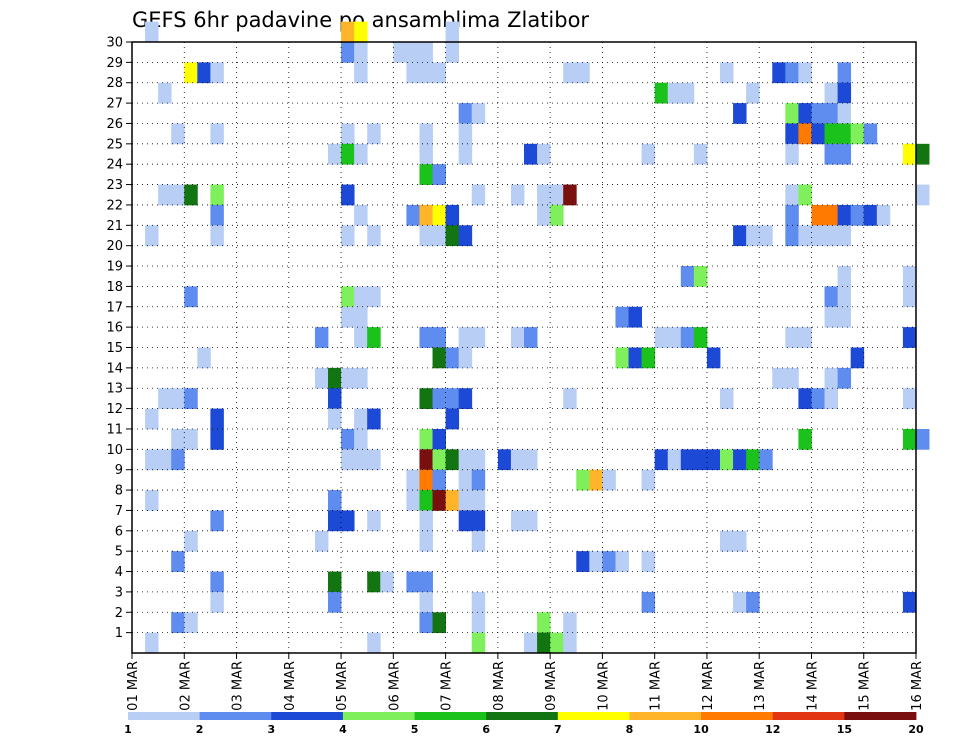  What do you see at coordinates (119, 491) in the screenshot?
I see `y-tick-label: 8` at bounding box center [119, 491].